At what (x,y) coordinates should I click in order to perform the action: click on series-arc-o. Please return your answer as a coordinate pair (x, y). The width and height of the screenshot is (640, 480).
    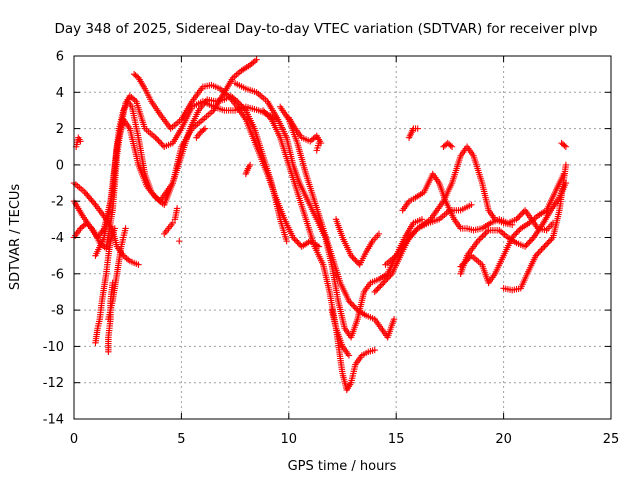
    Looking at the image, I should click on (318, 250).